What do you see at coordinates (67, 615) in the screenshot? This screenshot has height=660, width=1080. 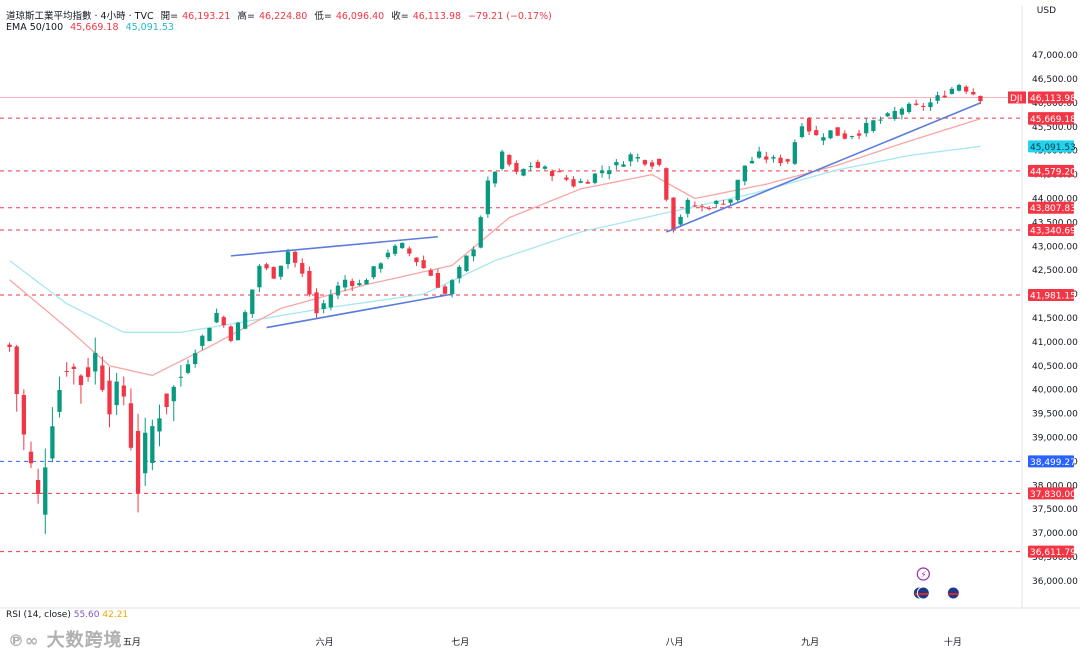 I see `rsi-legend: RSI (14, close) 55.60 42.21` at bounding box center [67, 615].